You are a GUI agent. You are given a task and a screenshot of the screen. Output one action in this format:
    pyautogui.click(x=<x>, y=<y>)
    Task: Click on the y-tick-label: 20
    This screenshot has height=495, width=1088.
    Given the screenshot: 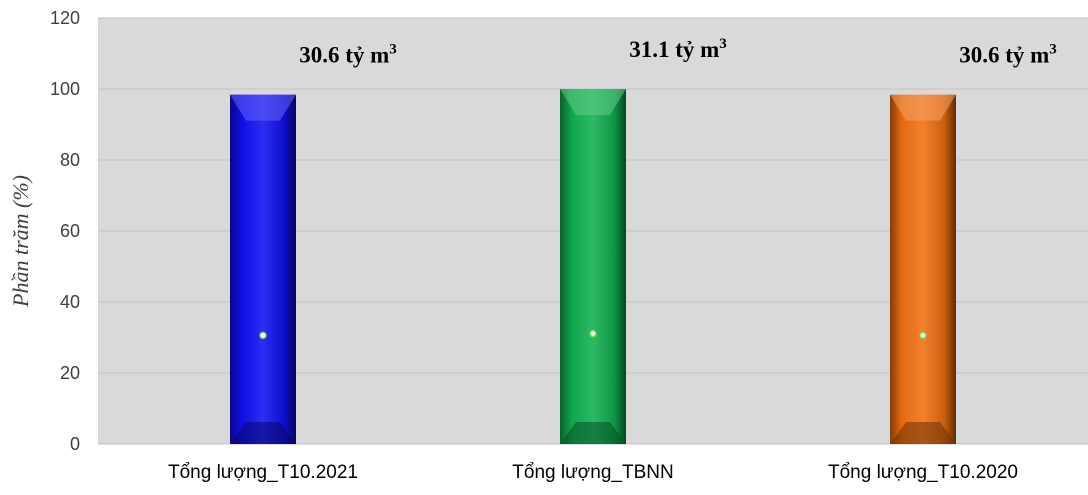 What is the action you would take?
    pyautogui.click(x=70, y=373)
    